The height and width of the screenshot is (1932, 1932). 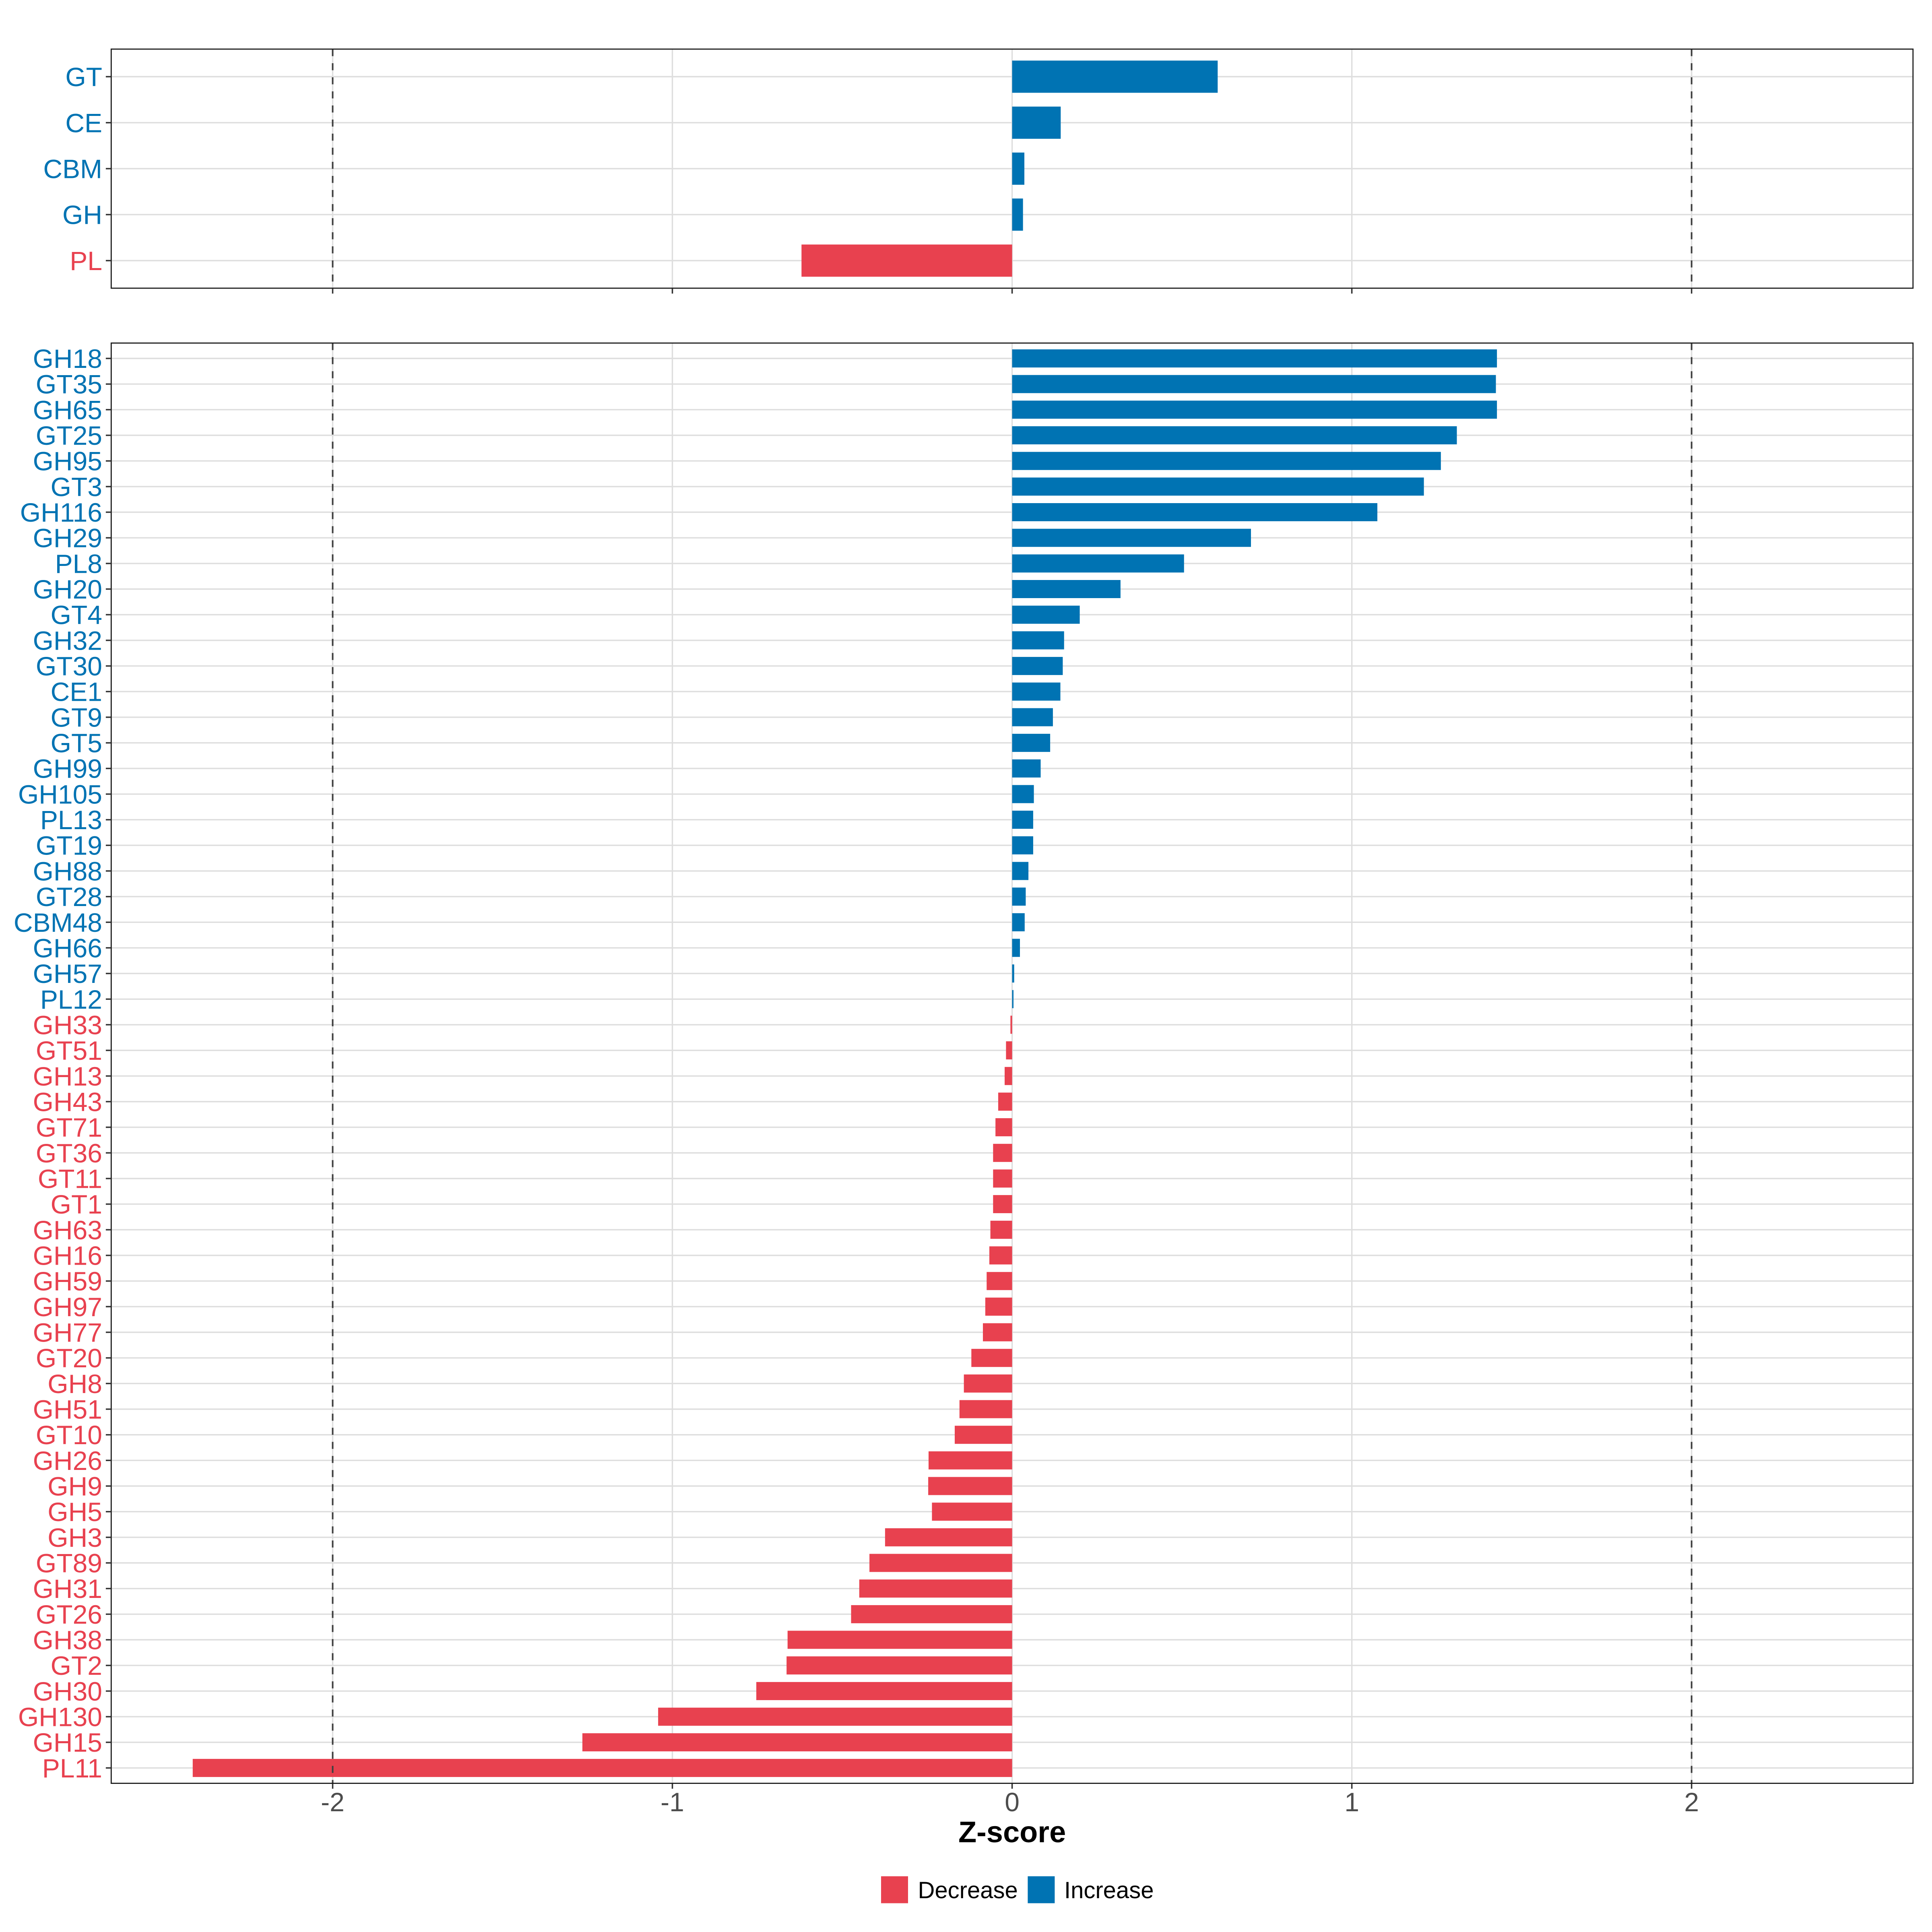 What do you see at coordinates (1691, 1802) in the screenshot?
I see `svg-text: 2` at bounding box center [1691, 1802].